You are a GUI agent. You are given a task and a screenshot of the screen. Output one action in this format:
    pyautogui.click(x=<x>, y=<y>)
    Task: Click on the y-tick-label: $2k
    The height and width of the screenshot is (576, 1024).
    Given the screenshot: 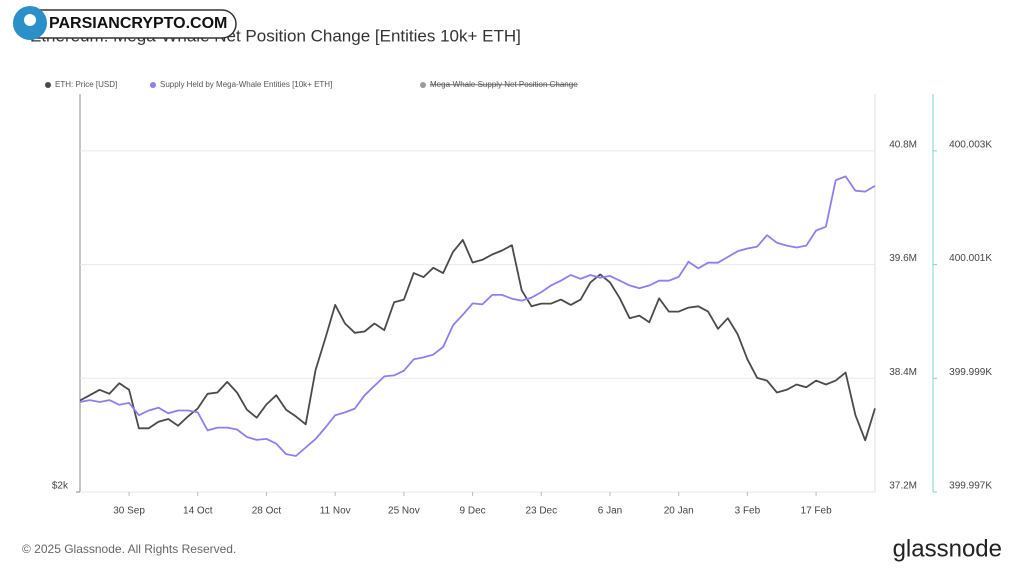 What is the action you would take?
    pyautogui.click(x=60, y=486)
    